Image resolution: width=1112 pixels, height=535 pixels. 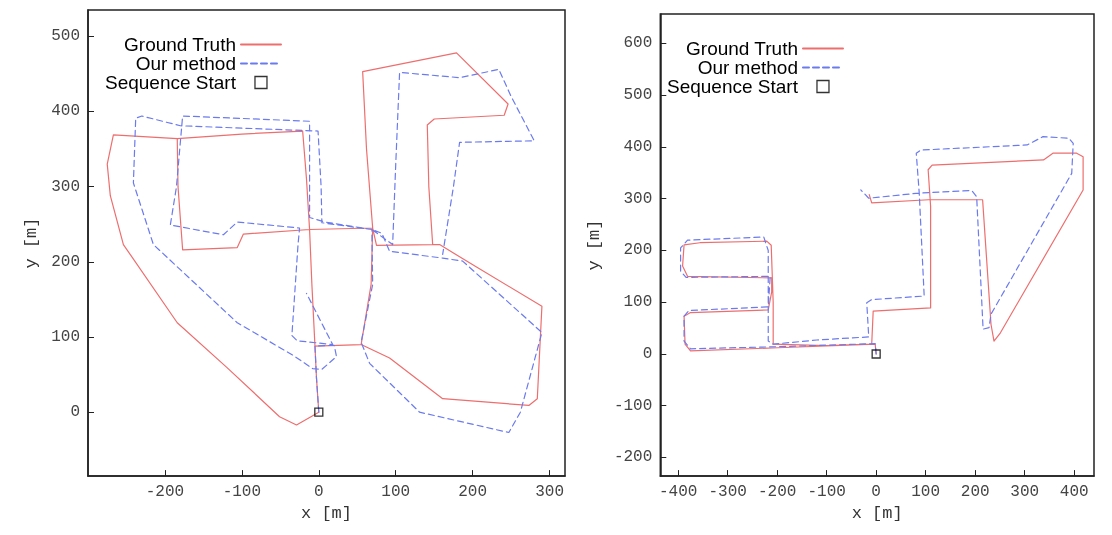 I want to click on y-tick-label: -200, so click(x=633, y=457).